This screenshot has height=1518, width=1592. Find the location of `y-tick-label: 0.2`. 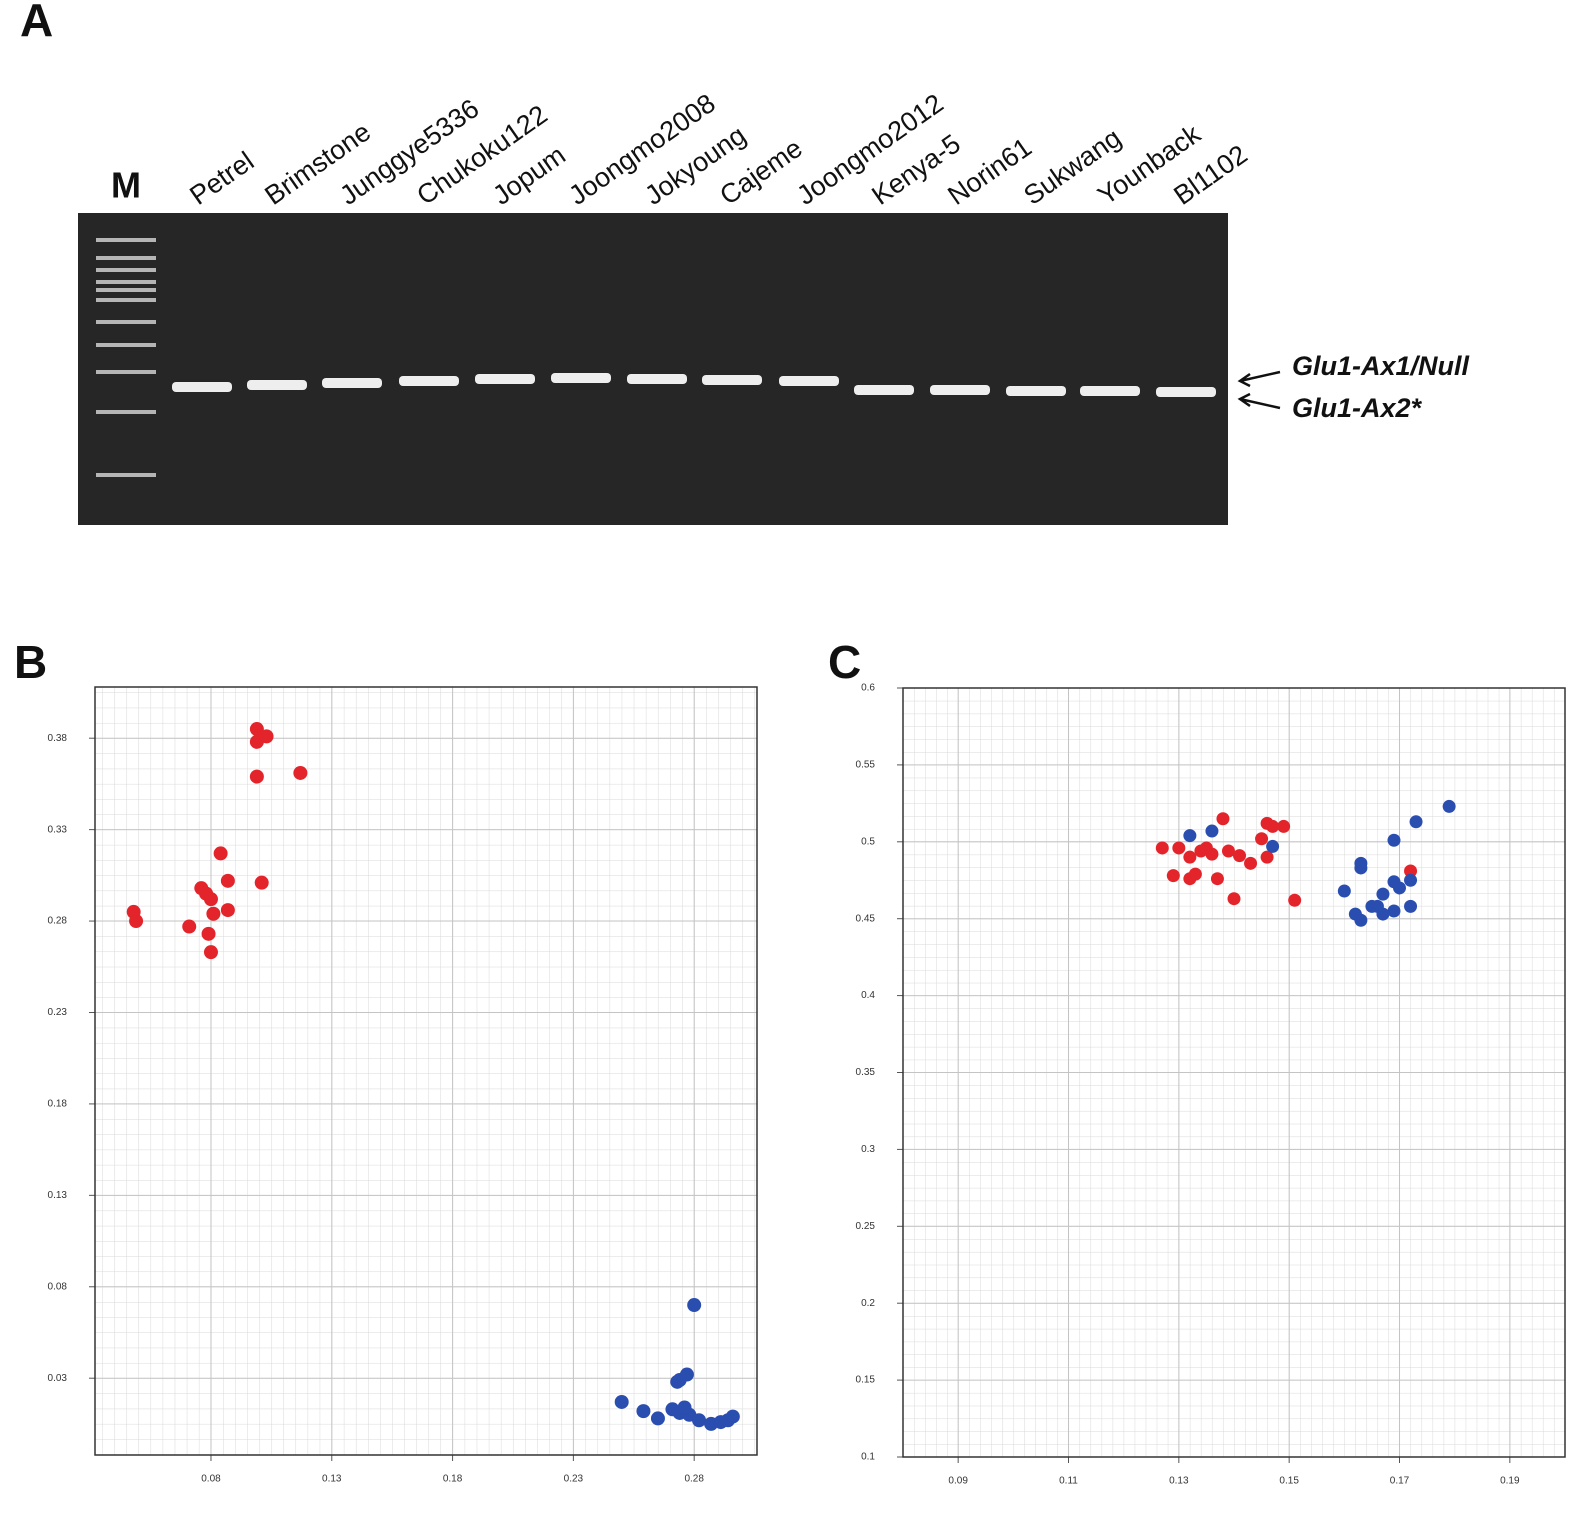

y-tick-label: 0.2 is located at coordinates (868, 1303).